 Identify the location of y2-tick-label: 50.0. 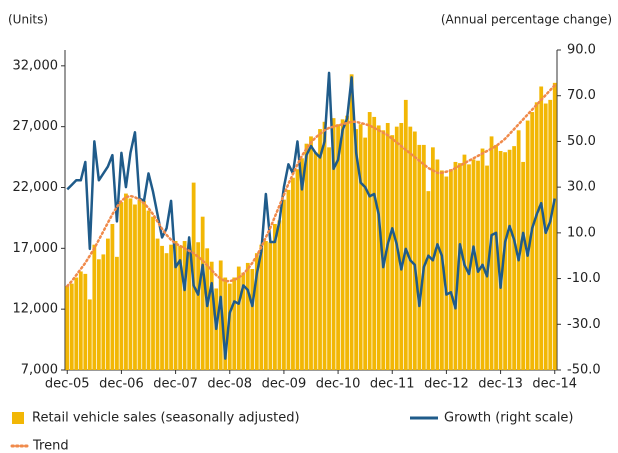
(581, 141).